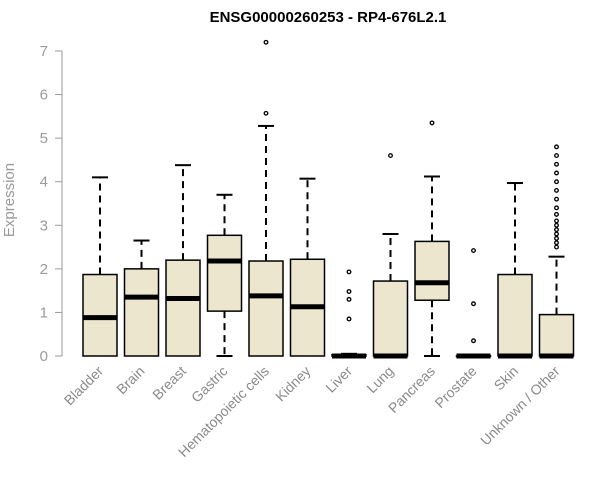 Image resolution: width=600 pixels, height=500 pixels. I want to click on box-pancreas, so click(432, 238).